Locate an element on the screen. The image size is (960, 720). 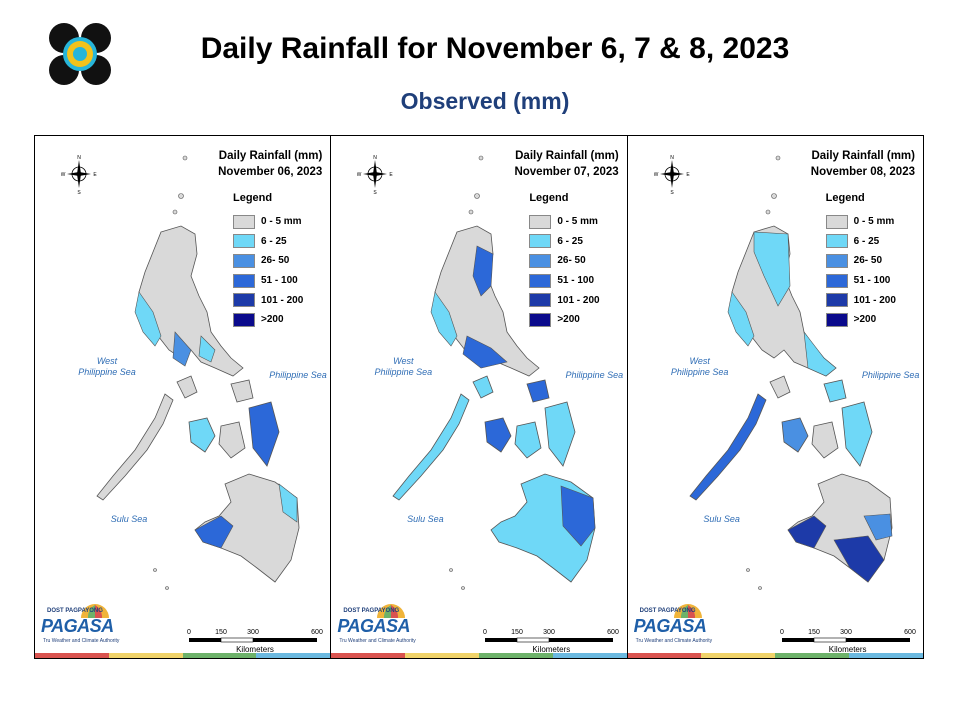
scale-bar: 0 150 300 600 is located at coordinates (551, 636).